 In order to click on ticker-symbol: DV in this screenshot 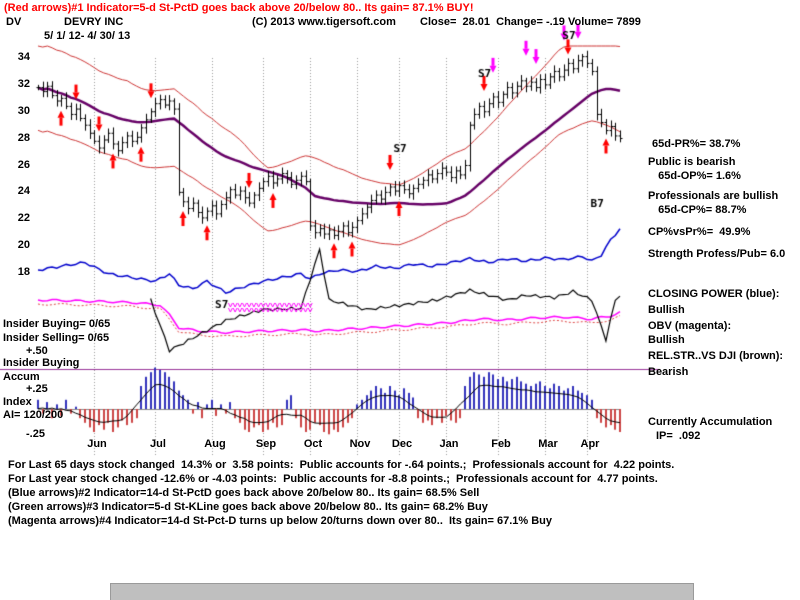, I will do `click(14, 22)`.